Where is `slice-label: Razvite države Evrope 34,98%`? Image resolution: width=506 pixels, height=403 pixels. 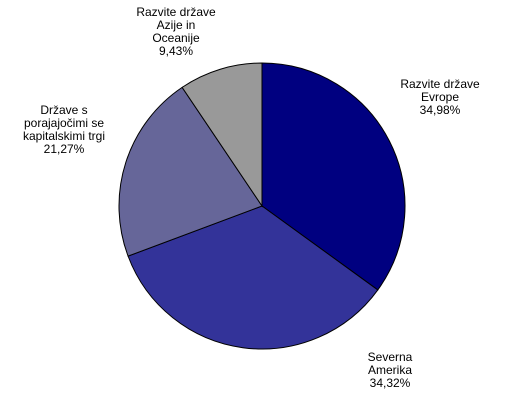 slice-label: Razvite države Evrope 34,98% is located at coordinates (440, 97).